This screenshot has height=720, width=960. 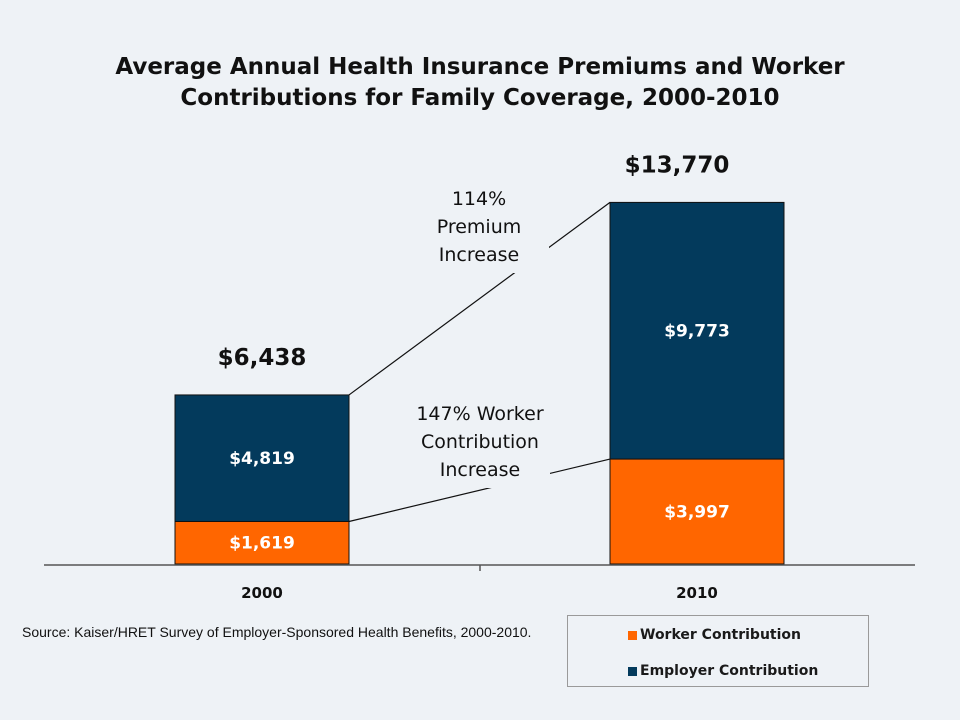 What do you see at coordinates (262, 358) in the screenshot?
I see `total-label-2000: $6,438` at bounding box center [262, 358].